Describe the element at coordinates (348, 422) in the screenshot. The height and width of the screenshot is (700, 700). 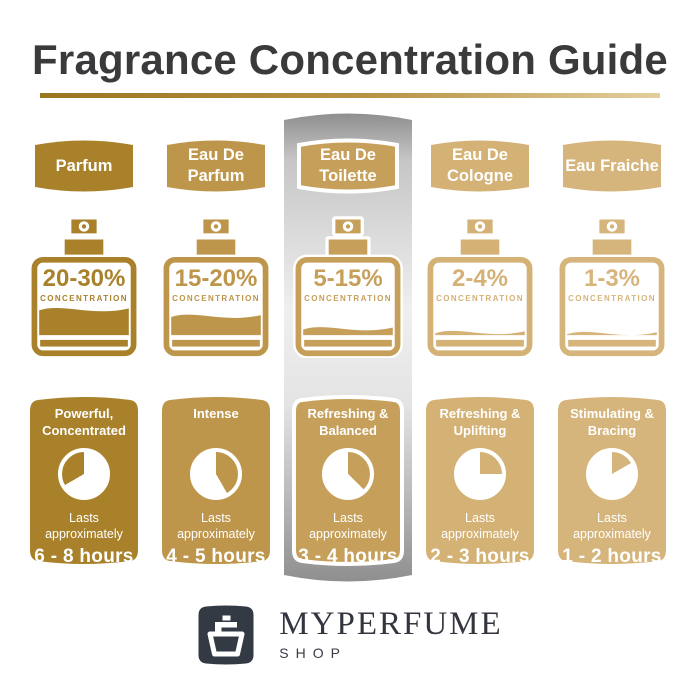
I see `scent-character: Refreshing & Balanced` at that location.